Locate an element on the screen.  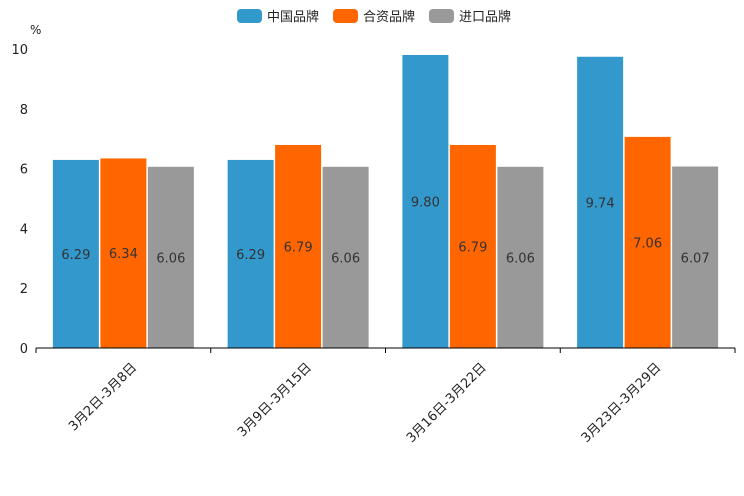
legend-item: 合资品牌 is located at coordinates (374, 17).